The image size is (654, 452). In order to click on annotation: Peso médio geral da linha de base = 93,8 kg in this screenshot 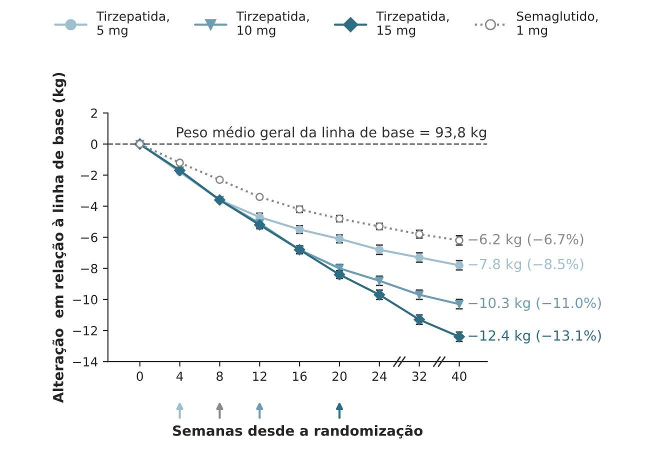, I will do `click(331, 133)`.